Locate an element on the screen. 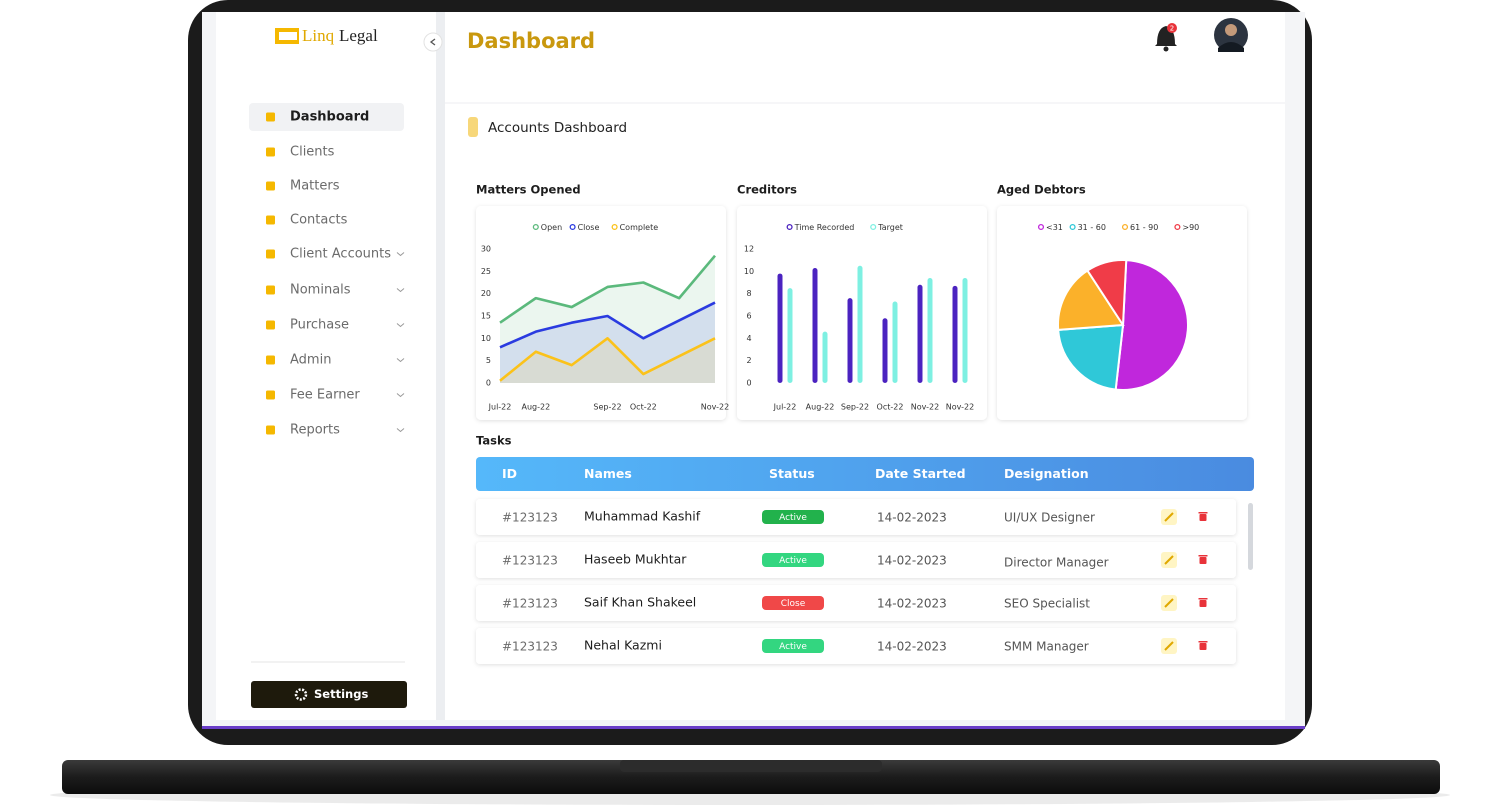 The image size is (1500, 809). nav-item: Contacts is located at coordinates (319, 220).